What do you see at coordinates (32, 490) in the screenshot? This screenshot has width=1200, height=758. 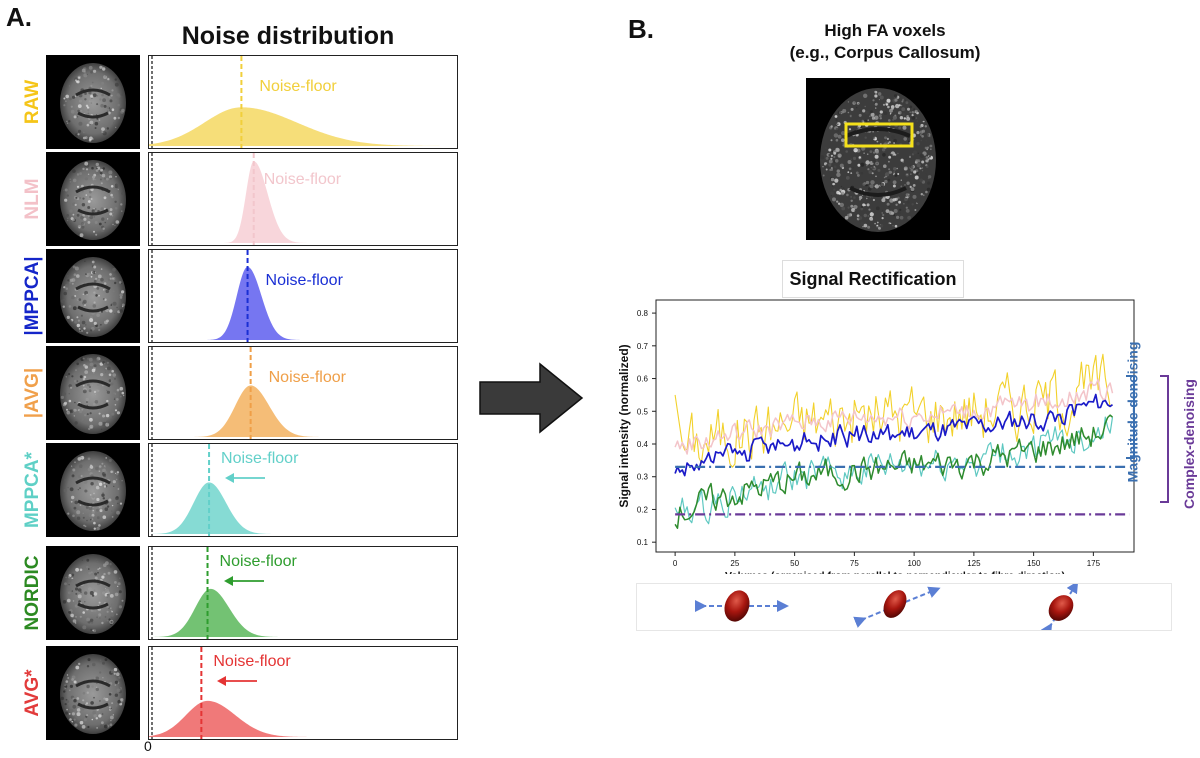 I see `method-label: MPPCA*` at bounding box center [32, 490].